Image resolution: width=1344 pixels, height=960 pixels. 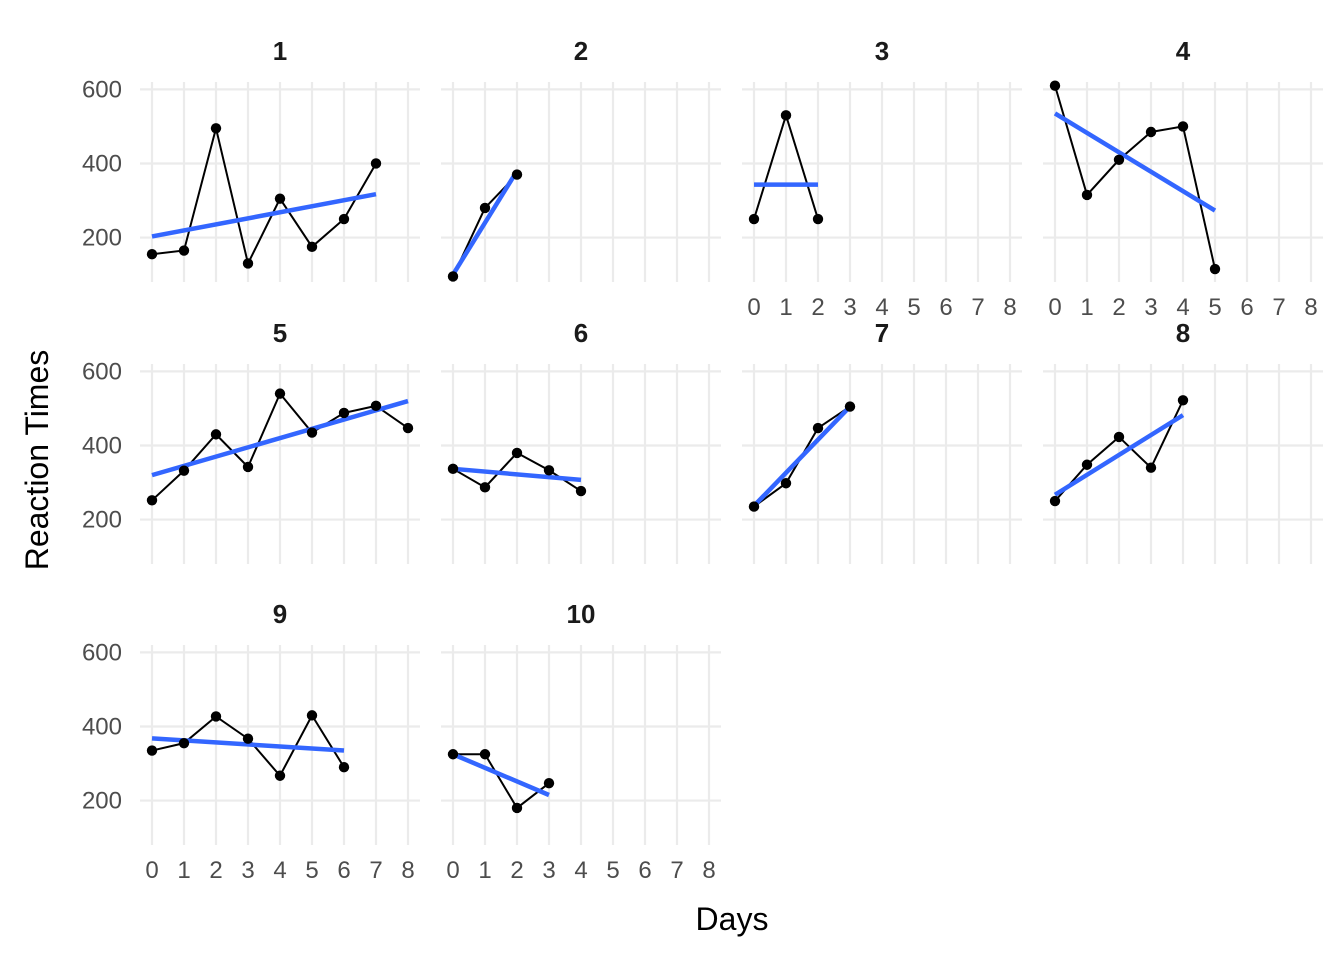 What do you see at coordinates (37, 460) in the screenshot?
I see `y-axis-title: Reaction Times` at bounding box center [37, 460].